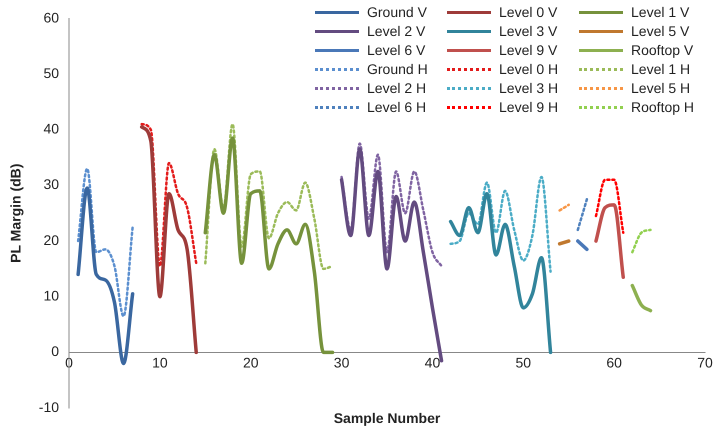 This screenshot has height=430, width=719. Describe the element at coordinates (705, 362) in the screenshot. I see `x-tick-label: 70` at that location.